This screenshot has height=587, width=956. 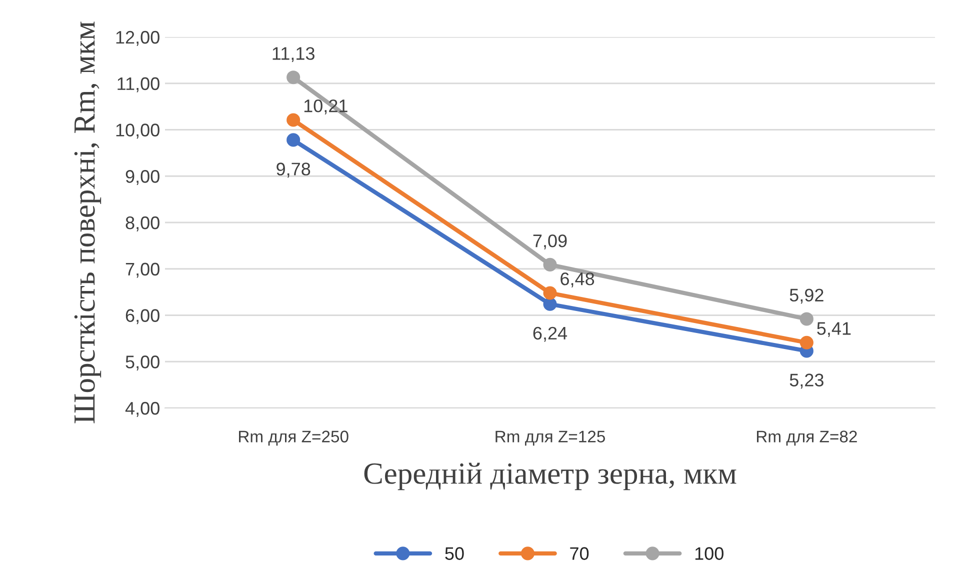 What do you see at coordinates (550, 476) in the screenshot?
I see `x-axis-title: Середній діаметр зерна, мкм` at bounding box center [550, 476].